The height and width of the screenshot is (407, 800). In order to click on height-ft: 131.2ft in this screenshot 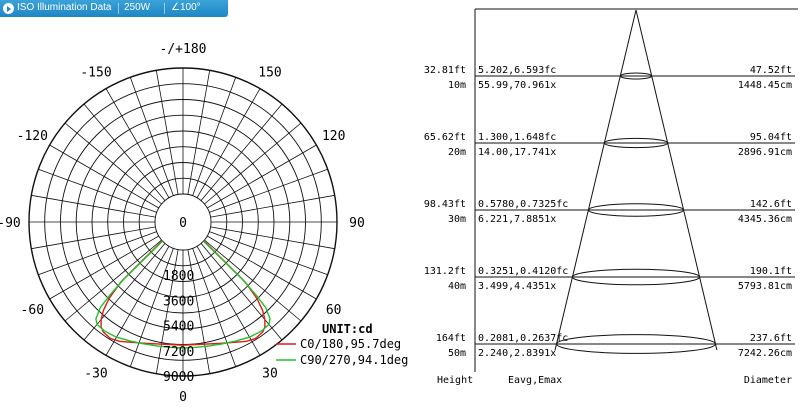, I will do `click(445, 271)`.